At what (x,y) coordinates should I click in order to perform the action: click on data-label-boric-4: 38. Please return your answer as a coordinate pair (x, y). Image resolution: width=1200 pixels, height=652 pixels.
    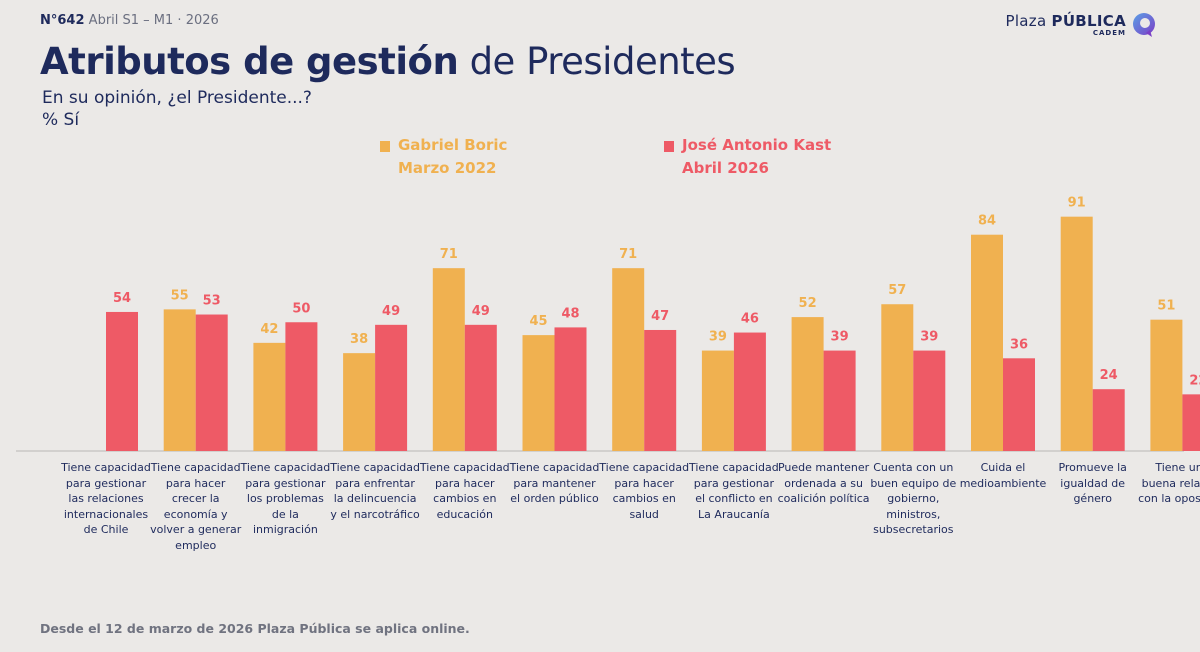
    Looking at the image, I should click on (359, 339).